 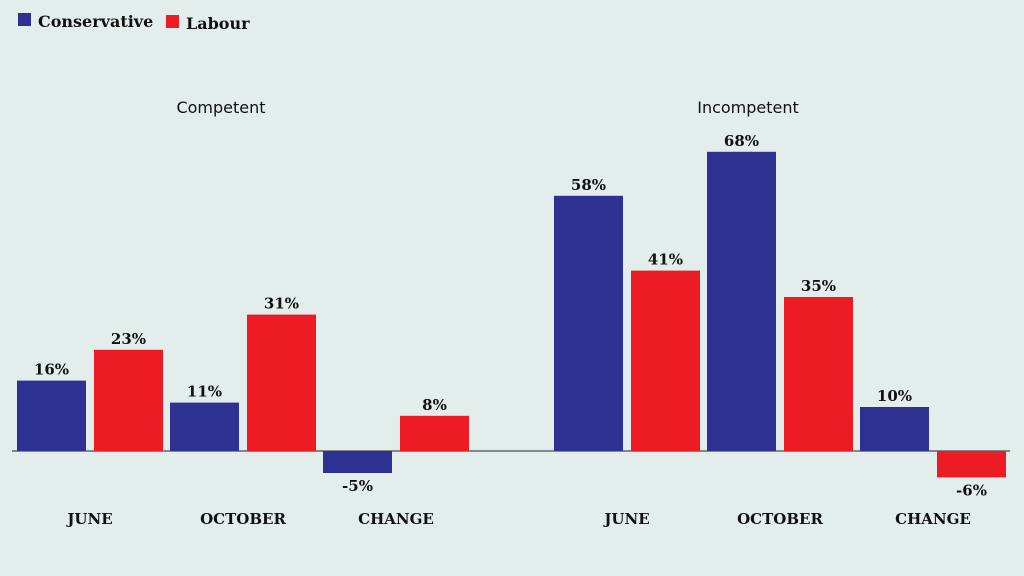 What do you see at coordinates (51, 370) in the screenshot?
I see `data-label-competent-june-conservative: 16%` at bounding box center [51, 370].